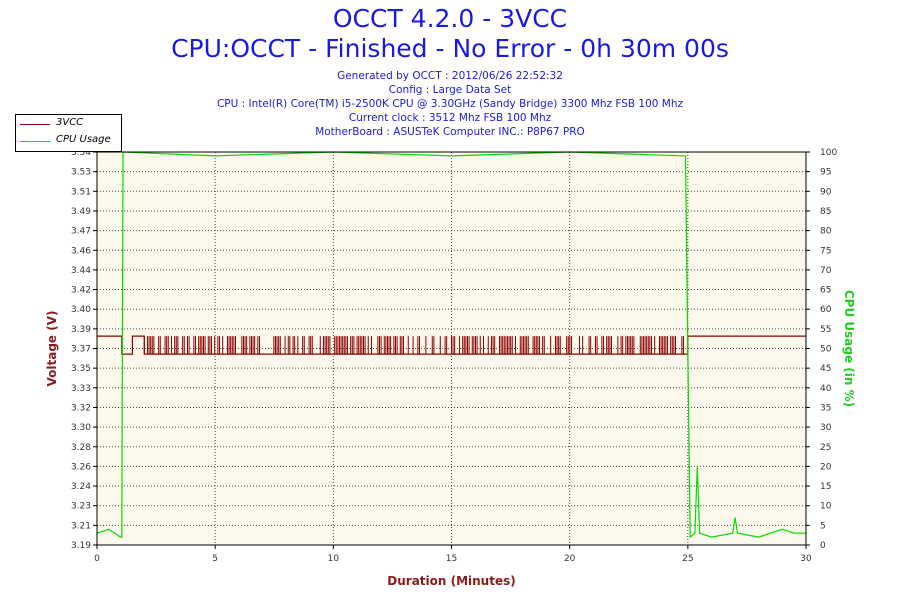  Describe the element at coordinates (334, 559) in the screenshot. I see `x-tick-label: 10` at that location.